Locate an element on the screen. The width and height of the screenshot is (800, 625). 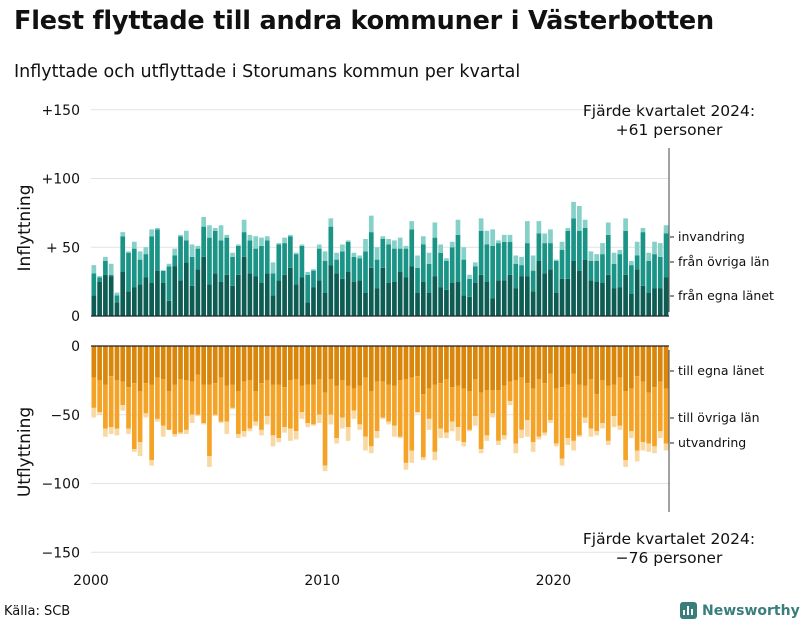
y-tick-label: 0 is located at coordinates (75, 317).